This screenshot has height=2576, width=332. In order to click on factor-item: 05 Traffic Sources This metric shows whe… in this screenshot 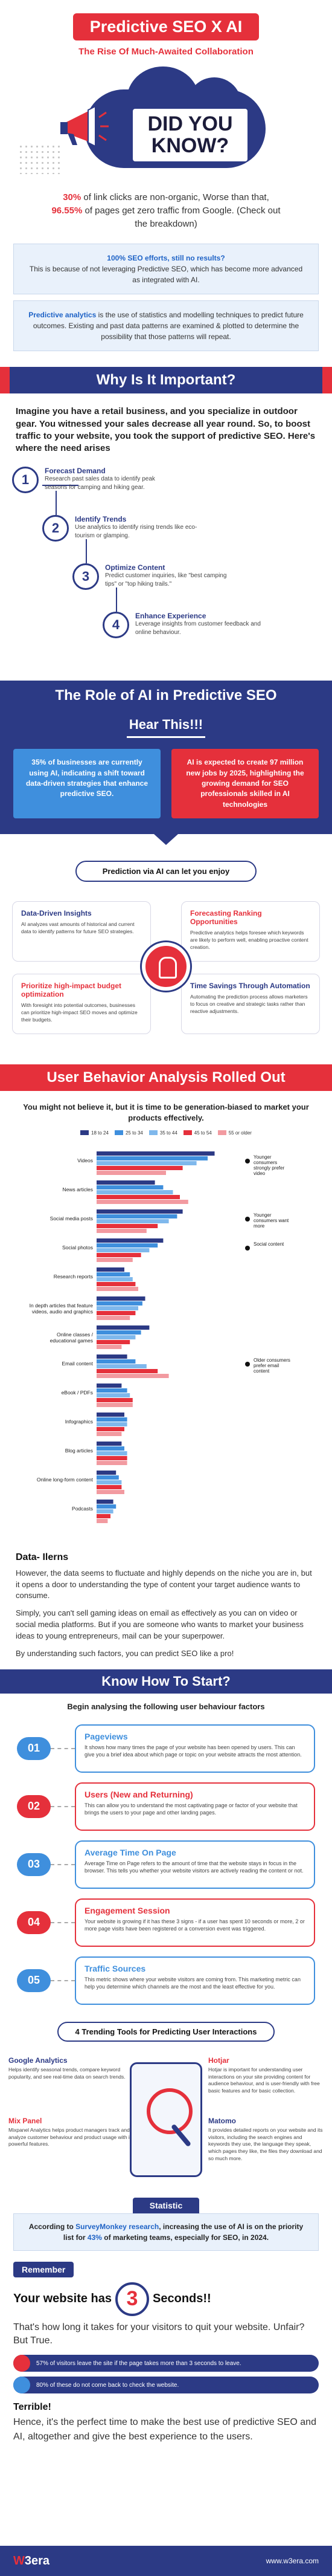, I will do `click(166, 1981)`.